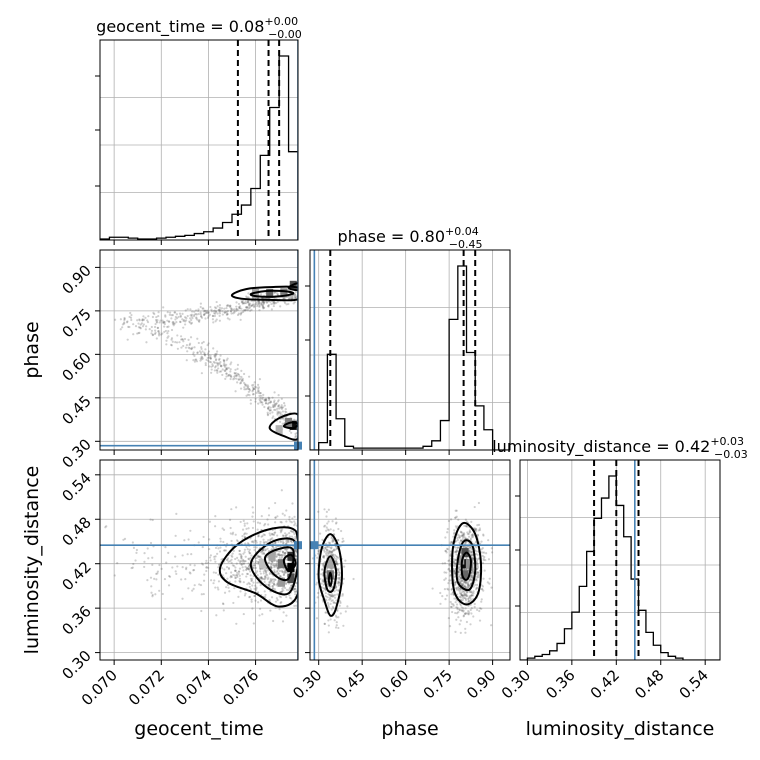 The width and height of the screenshot is (760, 760). I want to click on panel-frame, so click(410, 350).